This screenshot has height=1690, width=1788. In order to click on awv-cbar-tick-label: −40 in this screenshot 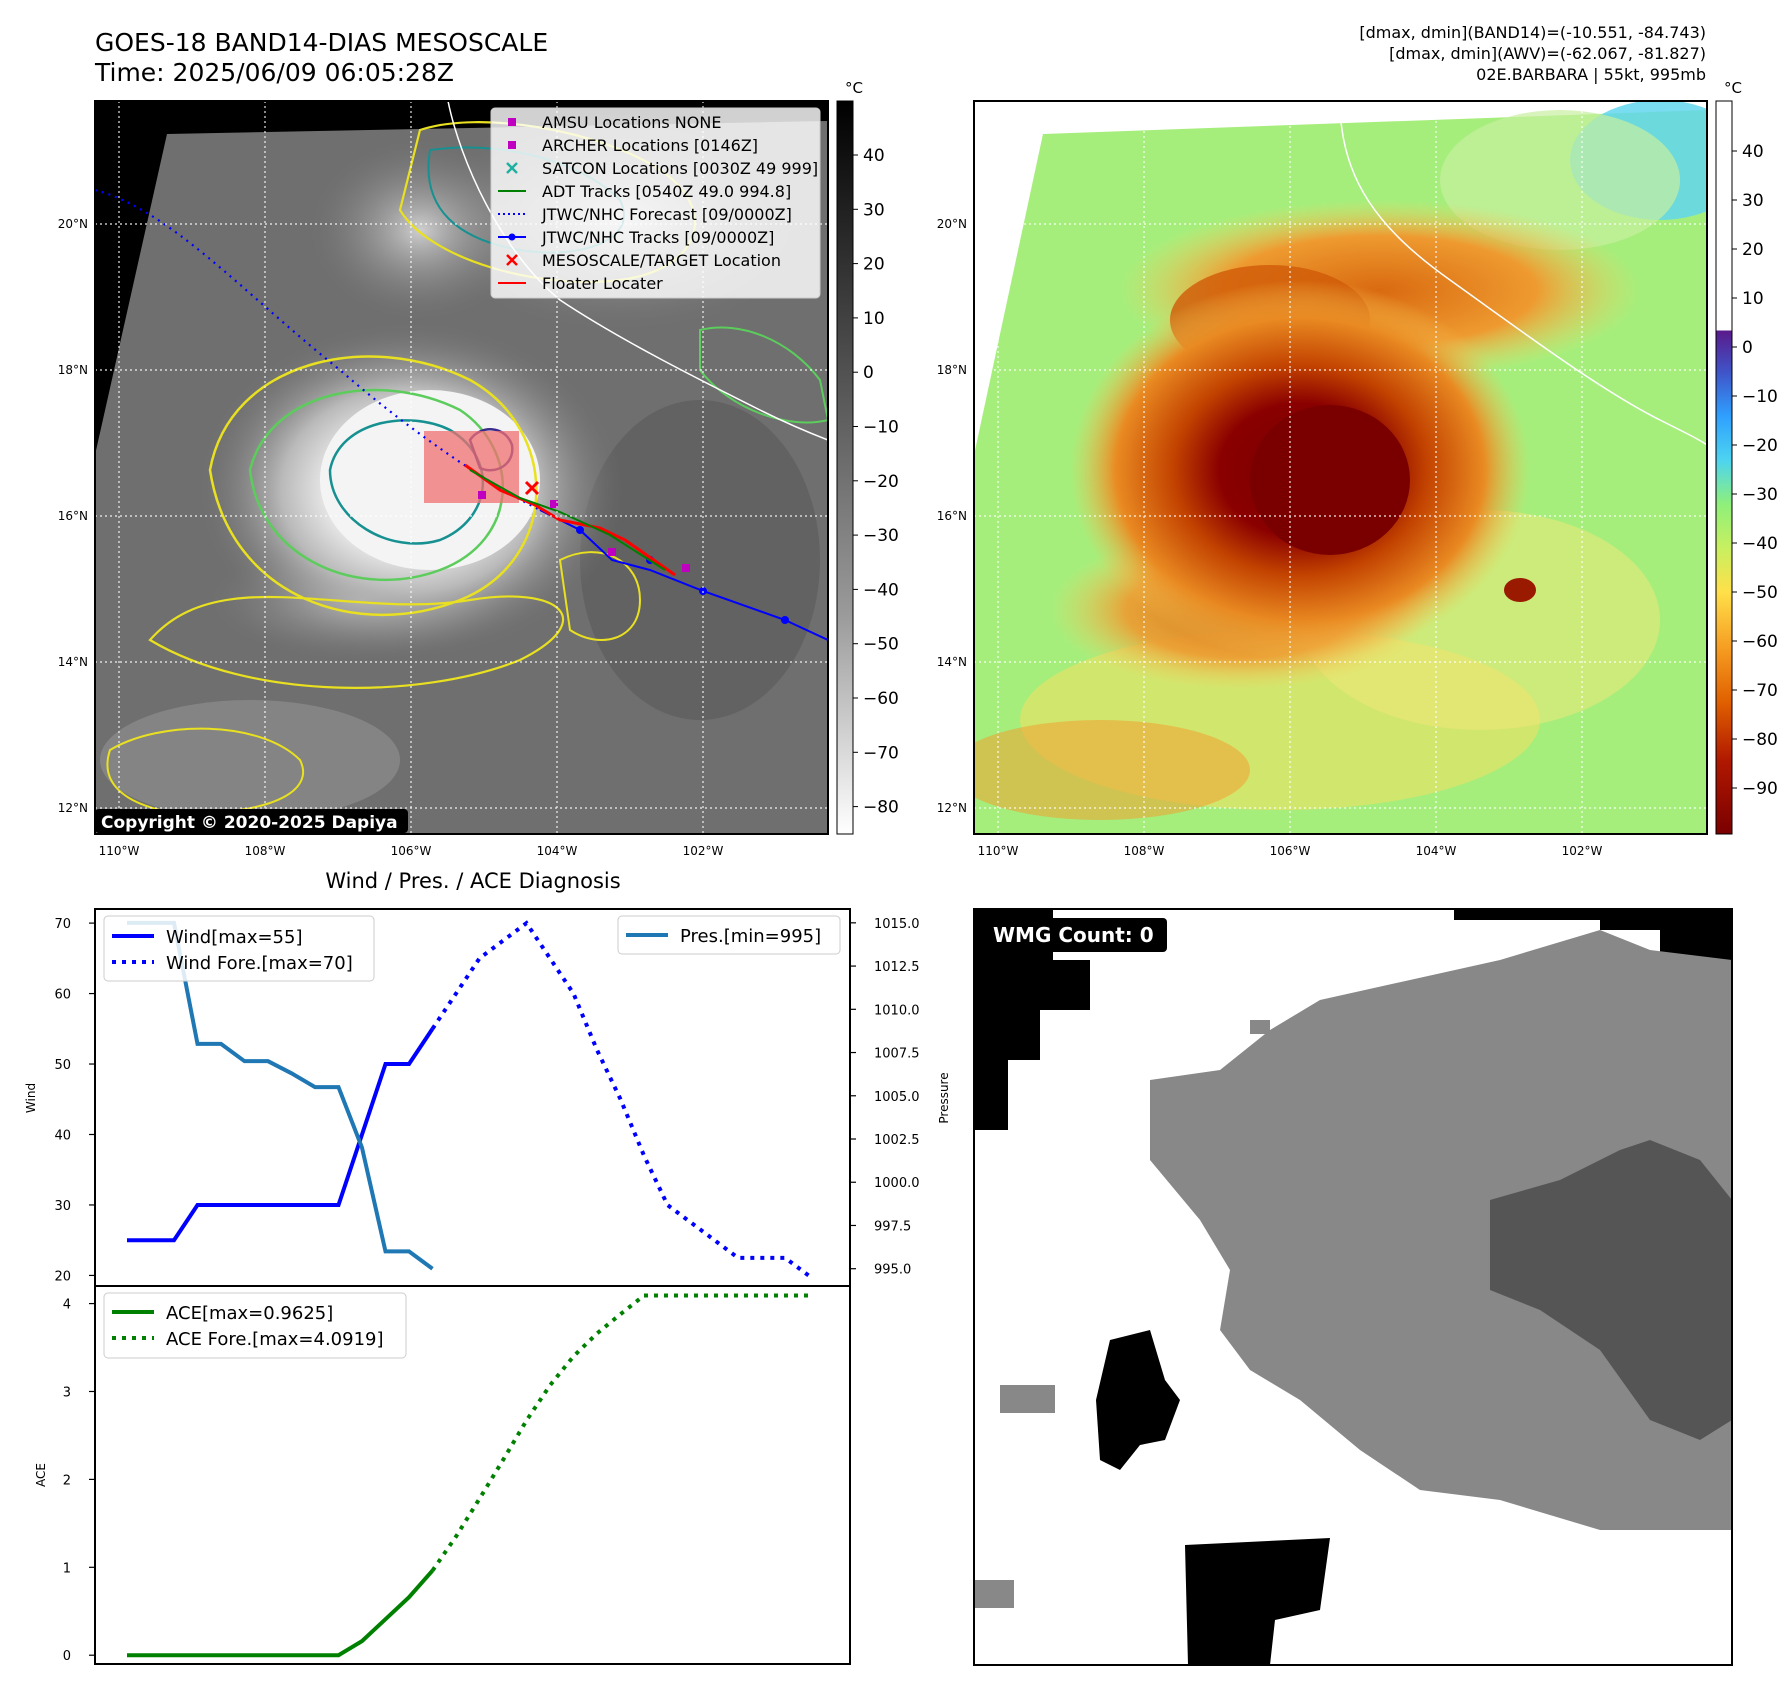, I will do `click(1760, 544)`.